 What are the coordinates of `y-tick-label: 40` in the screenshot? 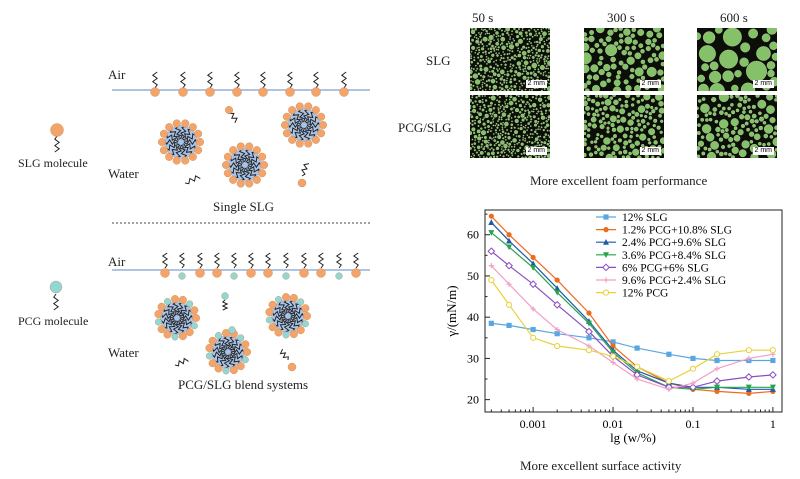 It's located at (473, 317).